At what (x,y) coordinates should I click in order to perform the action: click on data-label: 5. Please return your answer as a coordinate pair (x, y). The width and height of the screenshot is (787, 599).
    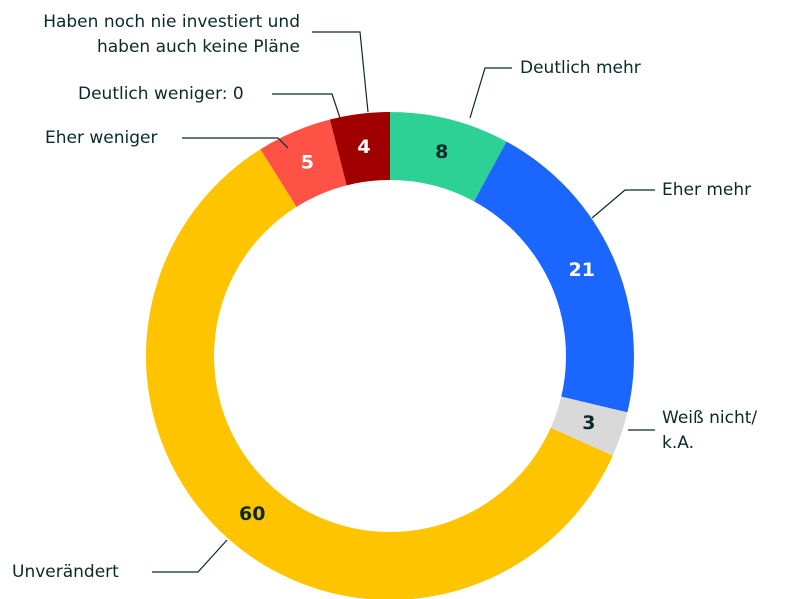
    Looking at the image, I should click on (307, 162).